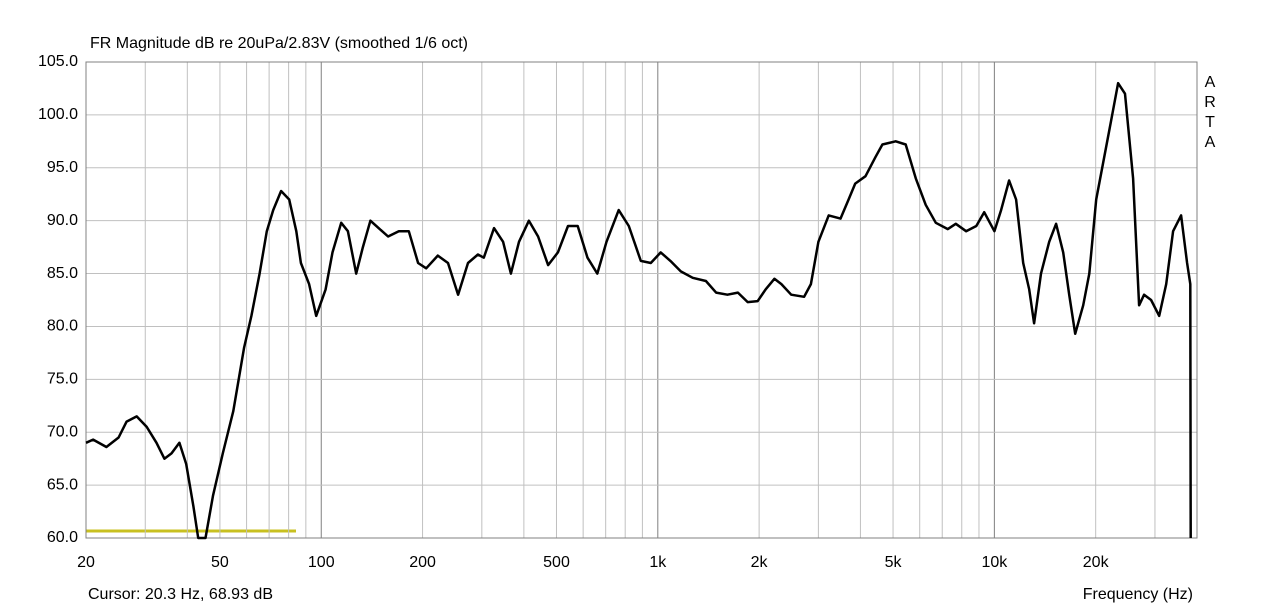 Image resolution: width=1280 pixels, height=612 pixels. Describe the element at coordinates (994, 562) in the screenshot. I see `x-tick-label: 10k` at that location.